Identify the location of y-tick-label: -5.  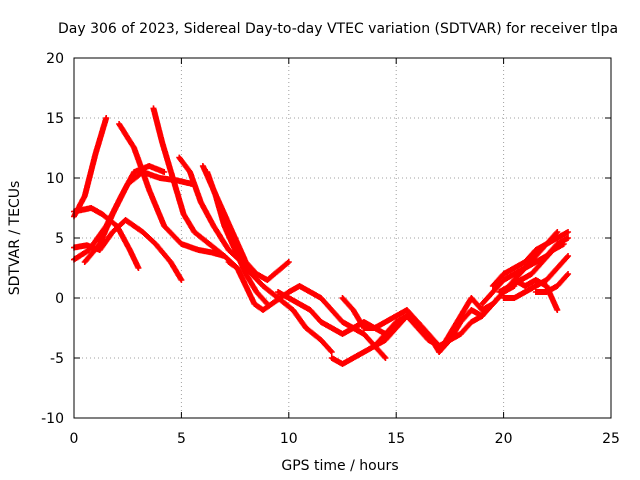
(57, 359).